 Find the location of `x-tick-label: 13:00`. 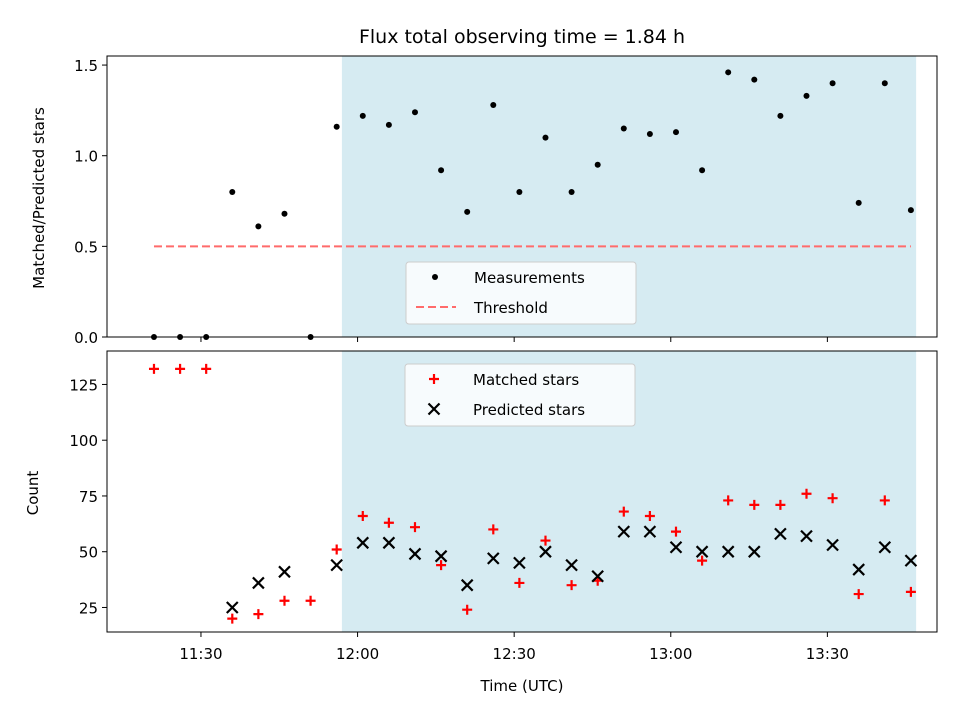

x-tick-label: 13:00 is located at coordinates (670, 654).